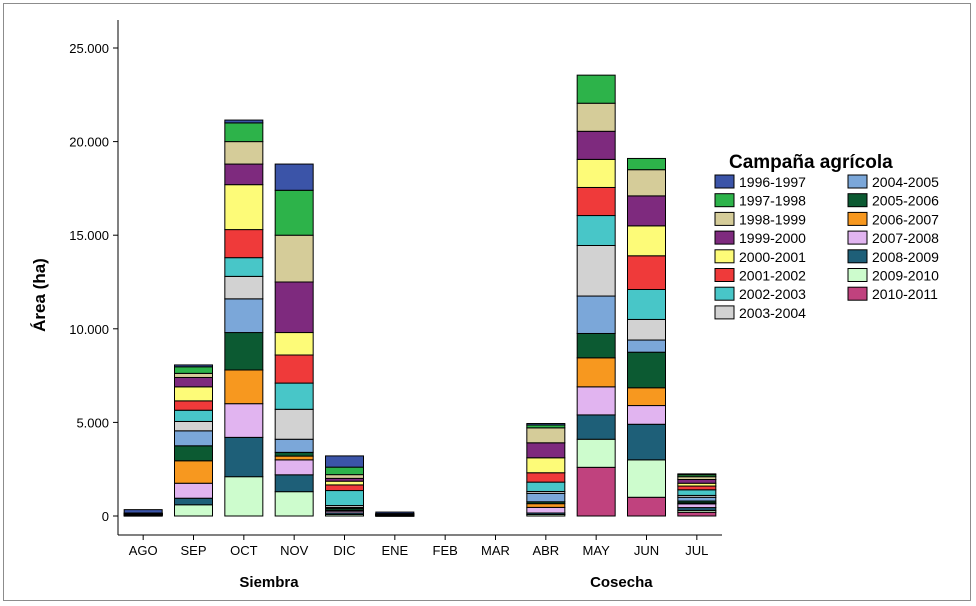  Describe the element at coordinates (772, 294) in the screenshot. I see `legend-label: 2002-2003` at that location.